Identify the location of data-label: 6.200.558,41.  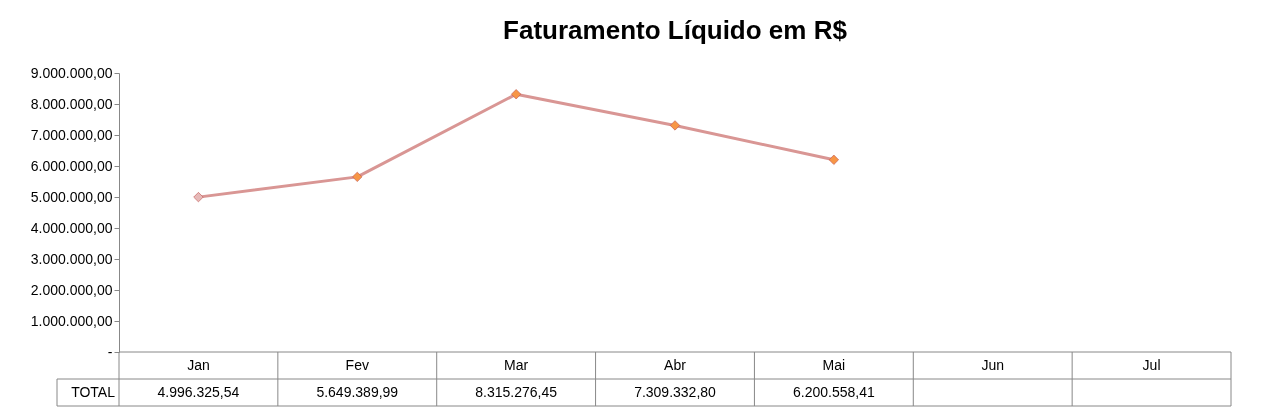
(833, 391).